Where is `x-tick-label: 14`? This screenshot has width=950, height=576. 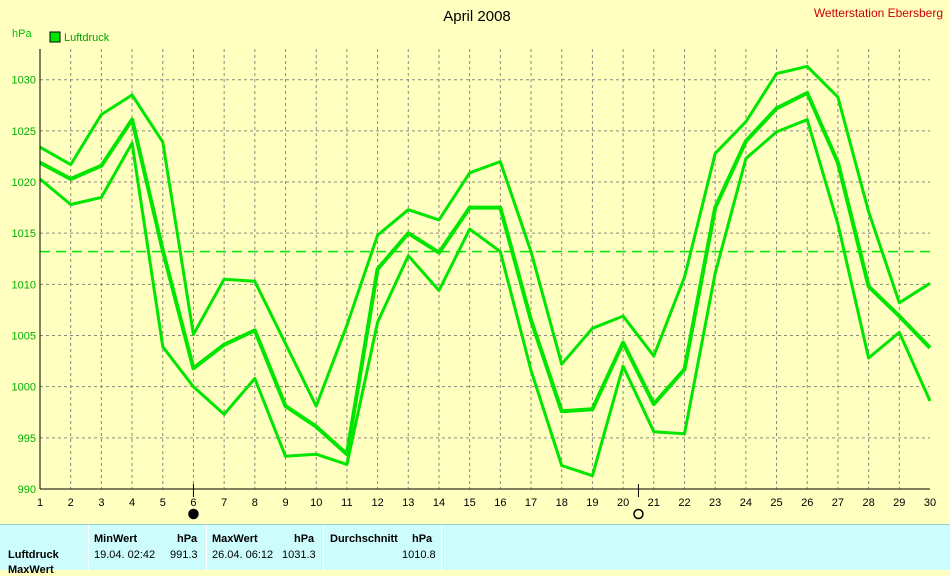 x-tick-label: 14 is located at coordinates (439, 503).